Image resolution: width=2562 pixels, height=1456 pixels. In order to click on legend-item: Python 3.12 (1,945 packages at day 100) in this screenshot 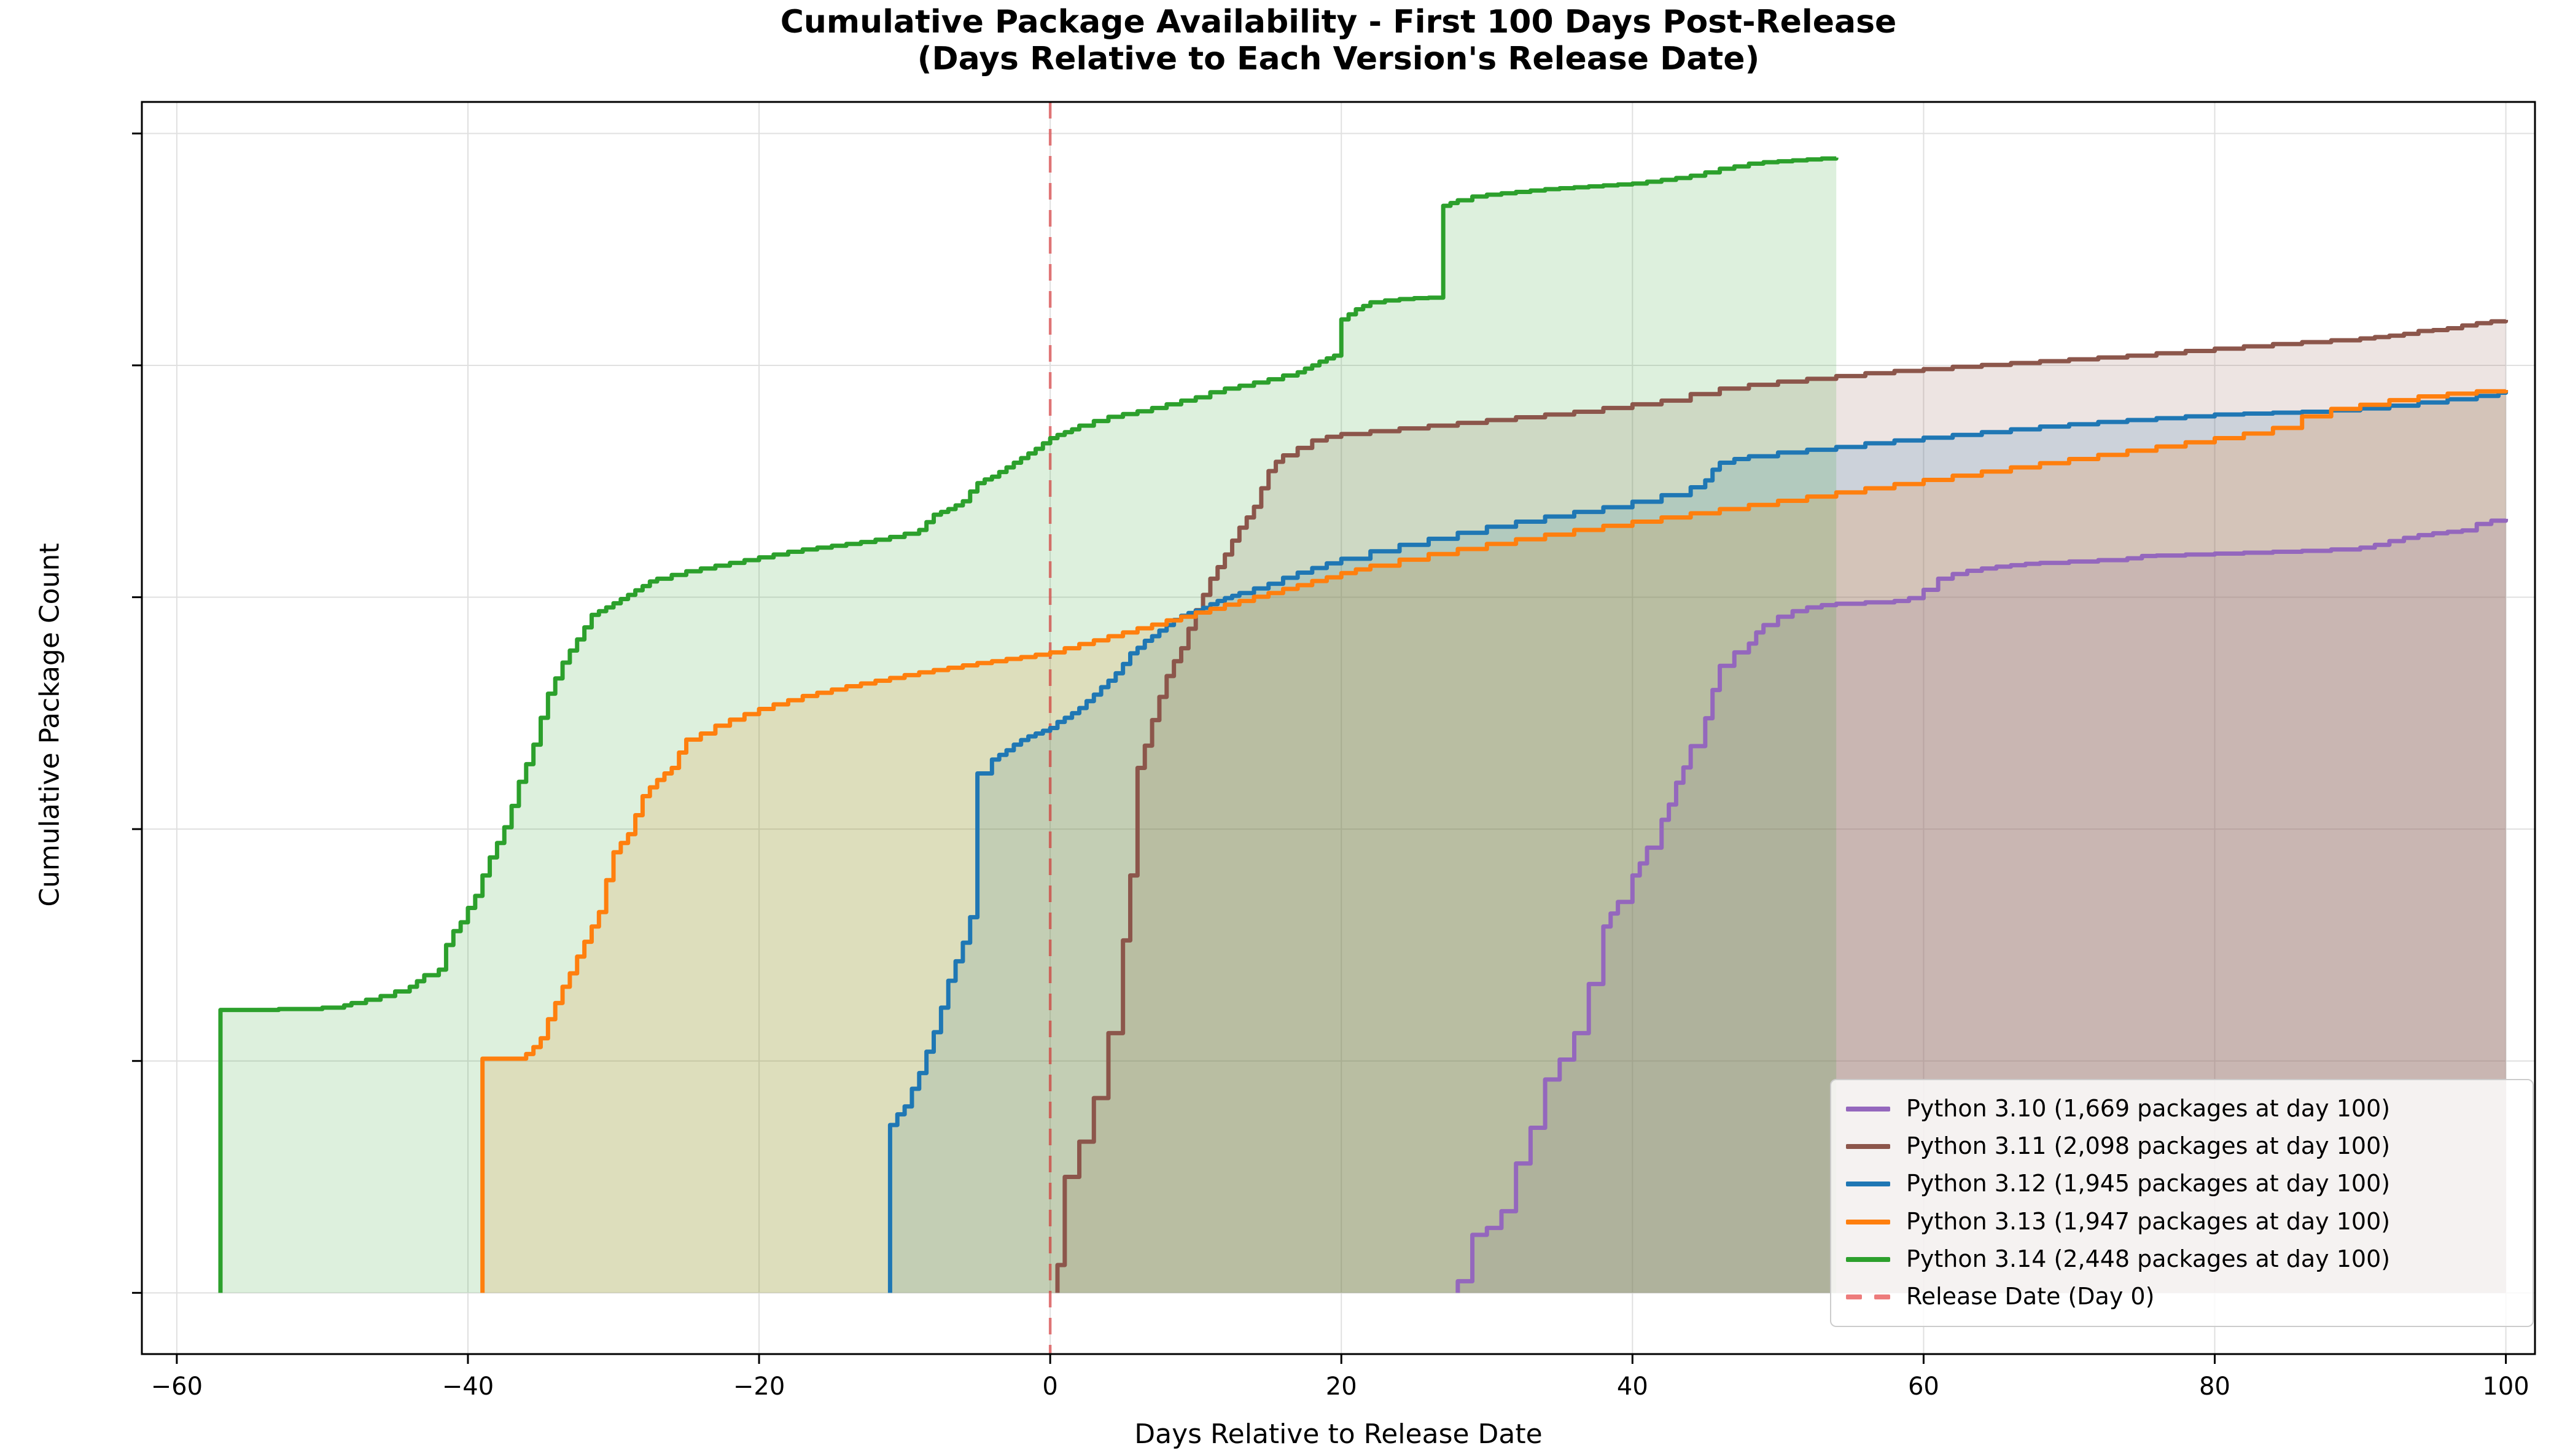, I will do `click(2182, 1184)`.